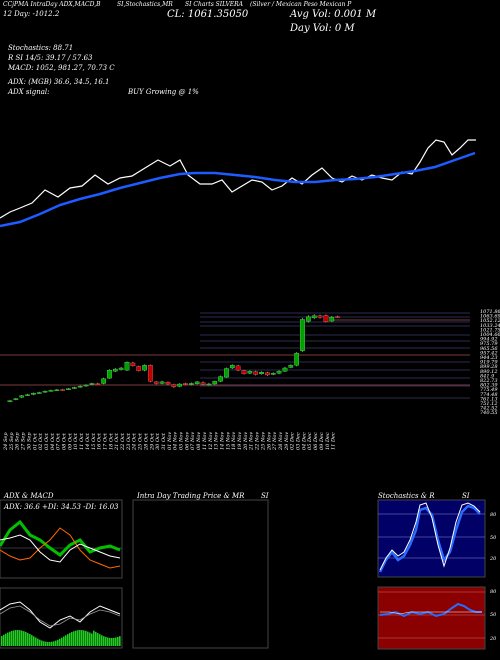 The height and width of the screenshot is (660, 500). I want to click on stoch-tick-20: 20, so click(493, 559).